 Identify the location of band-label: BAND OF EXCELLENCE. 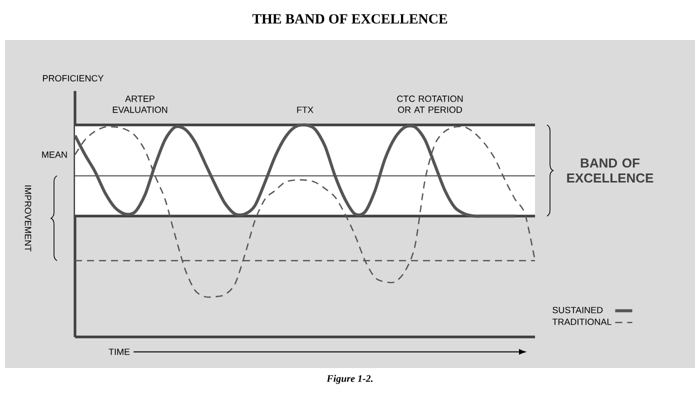
(610, 170).